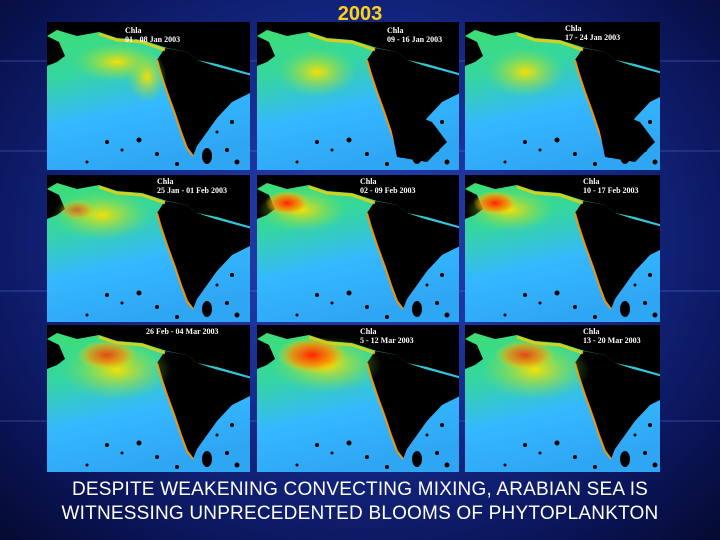 This screenshot has height=540, width=720. I want to click on map-panel-7: 26 Feb - 04 Mar 2003, so click(148, 398).